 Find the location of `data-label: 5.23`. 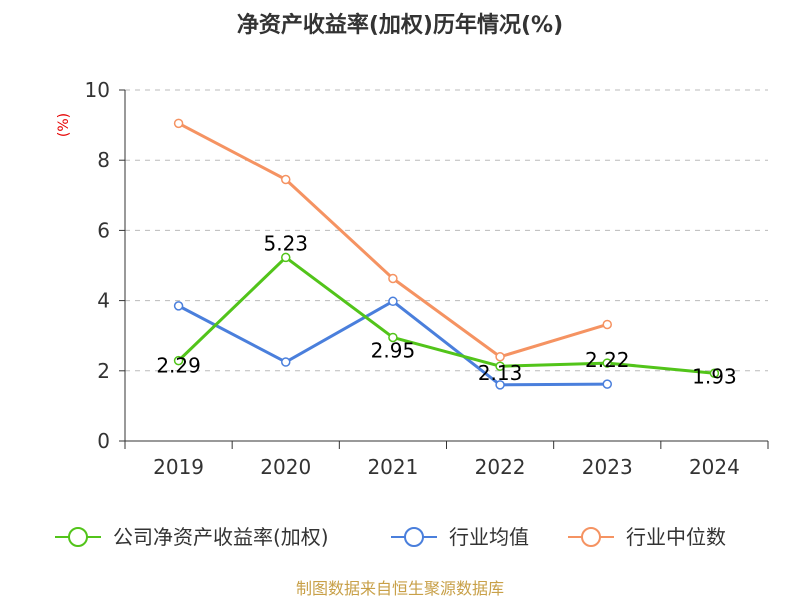

data-label: 5.23 is located at coordinates (285, 243).